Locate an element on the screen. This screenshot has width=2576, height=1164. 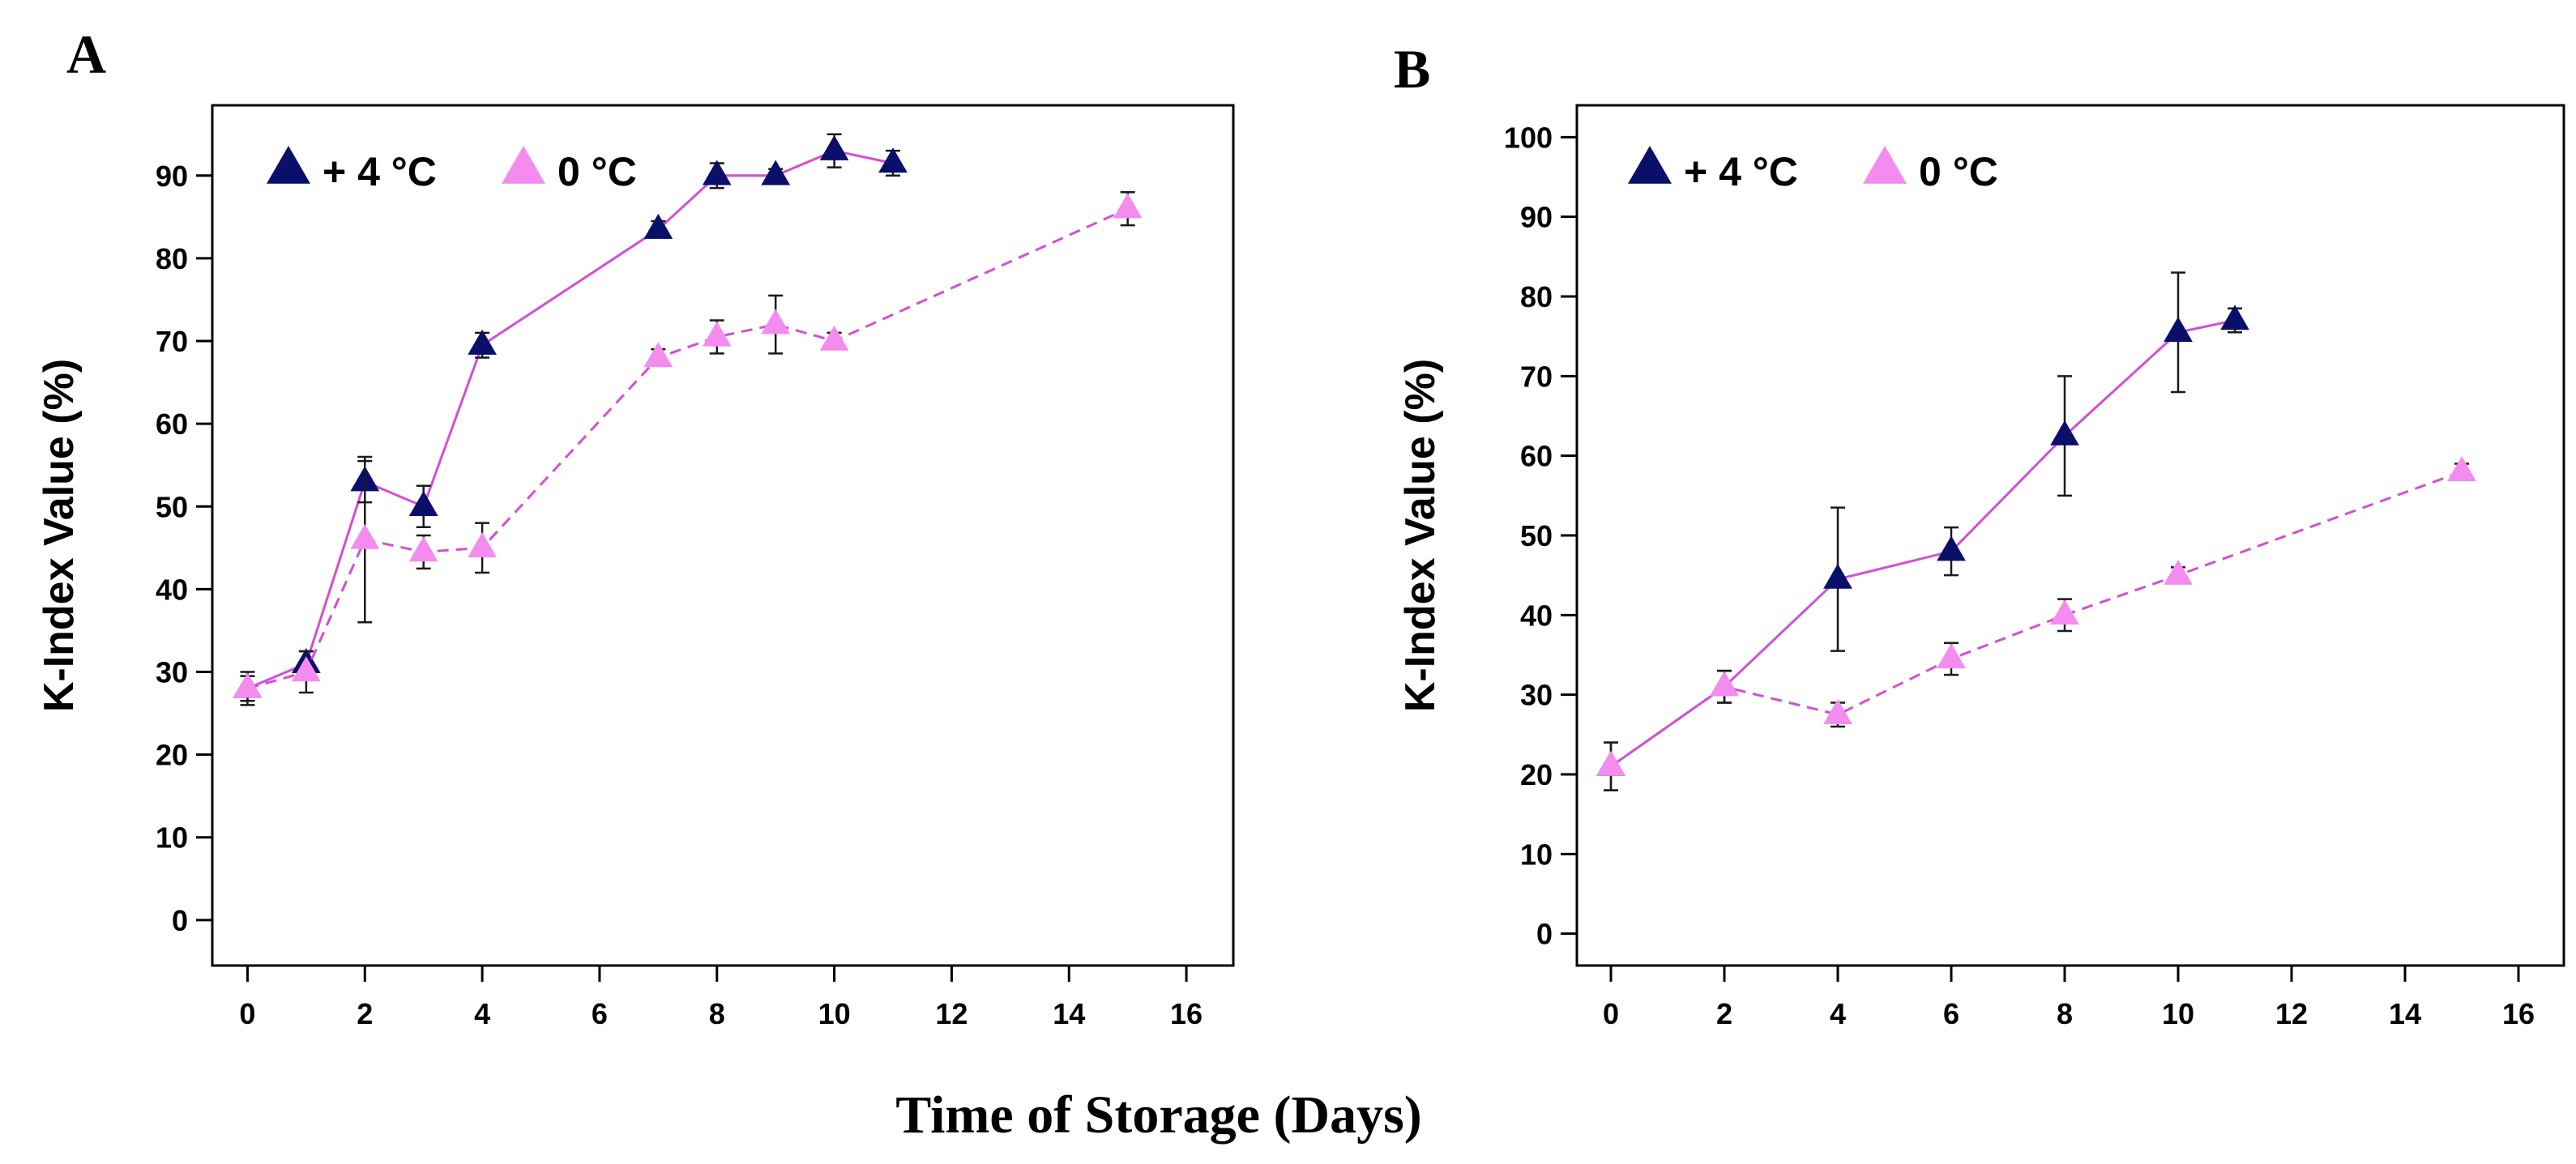
shared-x-axis-title: Time of Storage (Days) is located at coordinates (1158, 1115).